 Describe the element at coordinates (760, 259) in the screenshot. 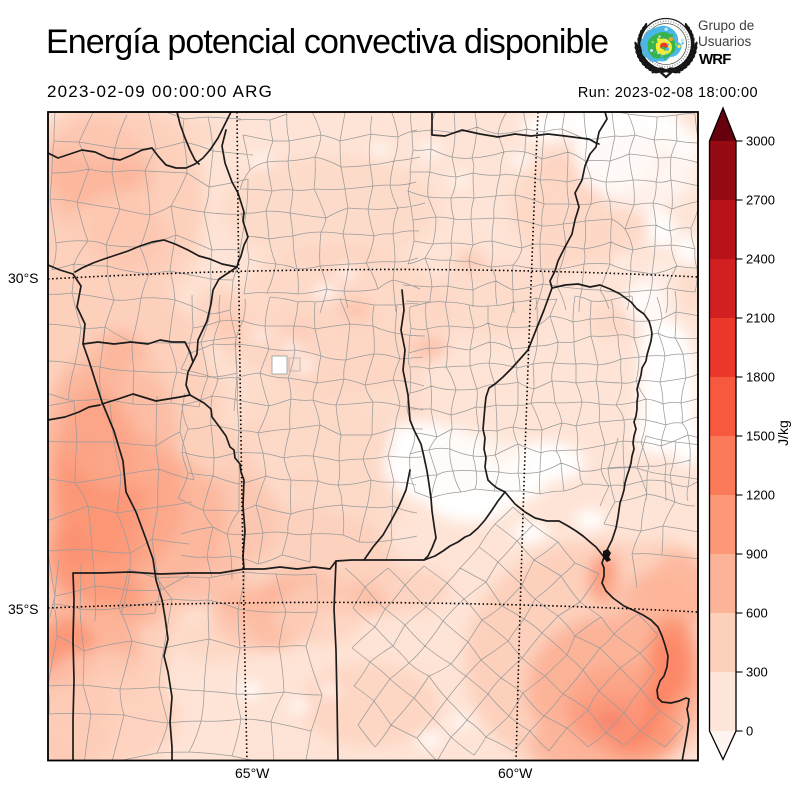

I see `svg-text: 2400` at that location.